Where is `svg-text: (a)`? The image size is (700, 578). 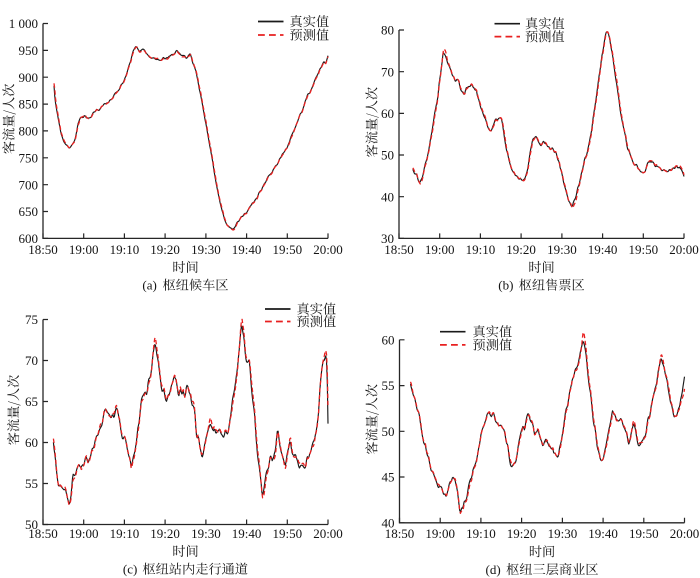
svg-text: (a) is located at coordinates (149, 285).